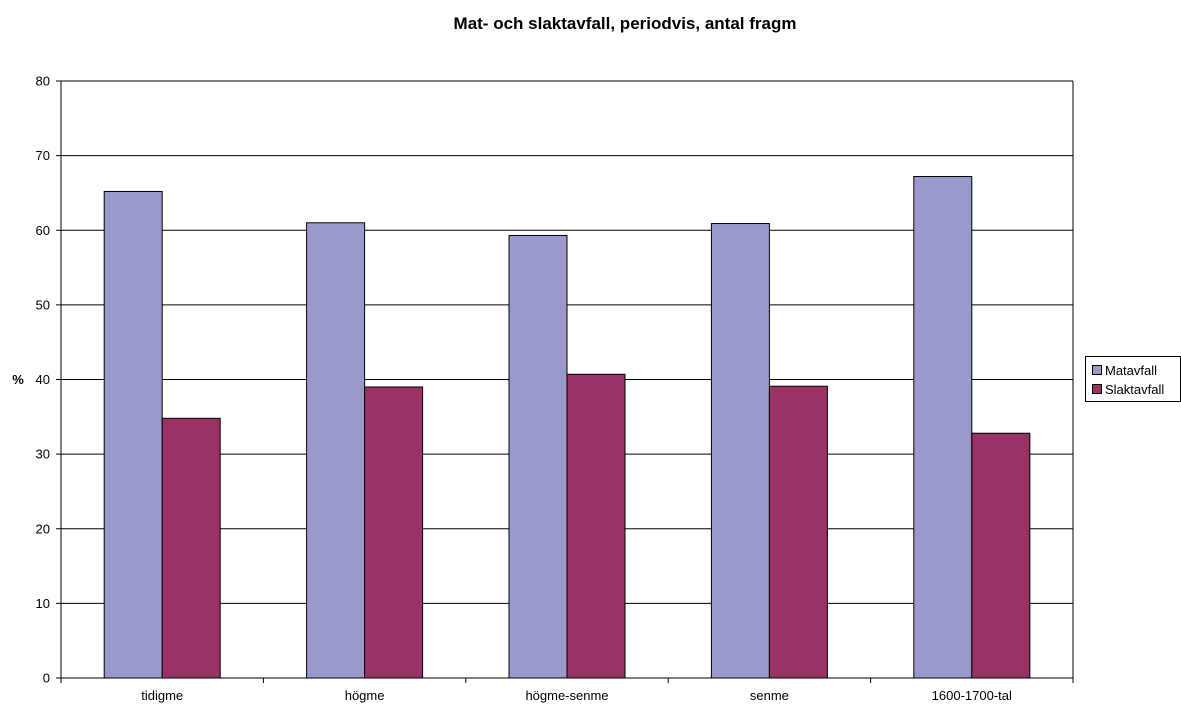 This screenshot has width=1181, height=710. I want to click on legend-item-matavfall: Matavfall, so click(1124, 370).